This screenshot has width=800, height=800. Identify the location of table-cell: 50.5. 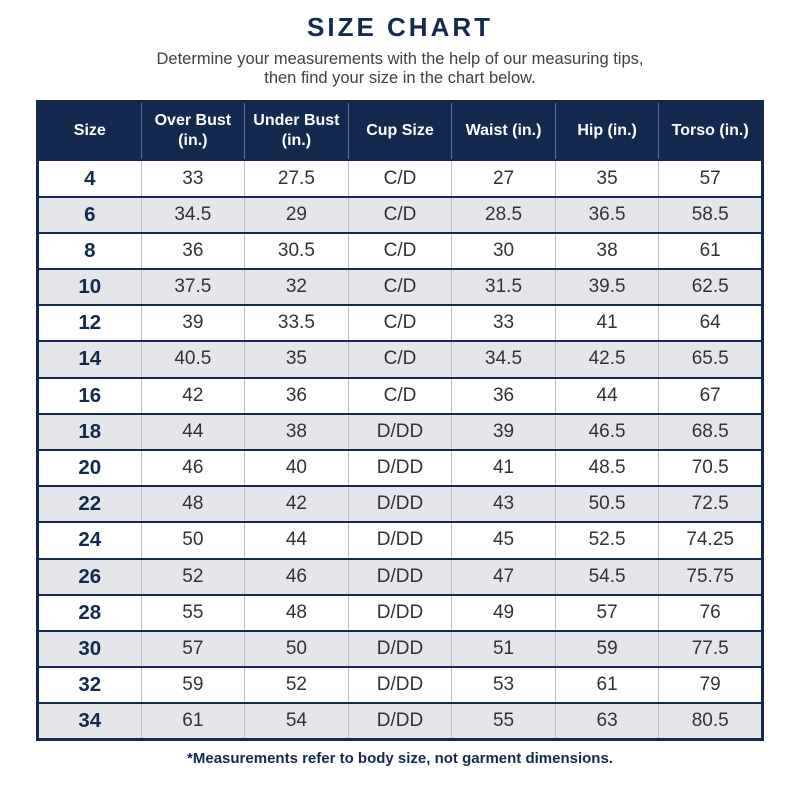
(607, 504).